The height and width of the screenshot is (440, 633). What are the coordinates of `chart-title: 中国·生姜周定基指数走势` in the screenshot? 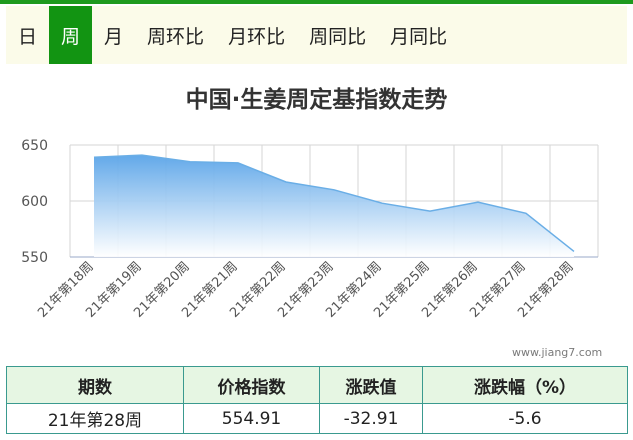 It's located at (316, 100).